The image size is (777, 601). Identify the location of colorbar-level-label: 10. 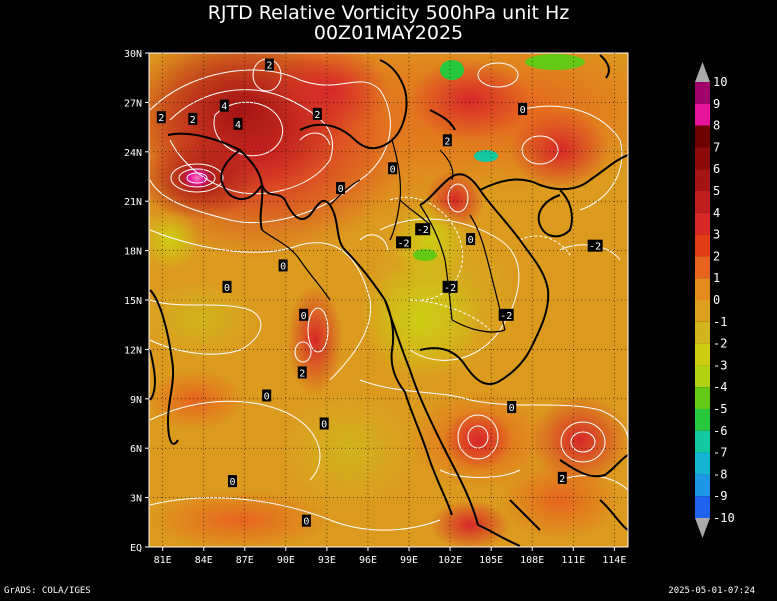
(720, 82).